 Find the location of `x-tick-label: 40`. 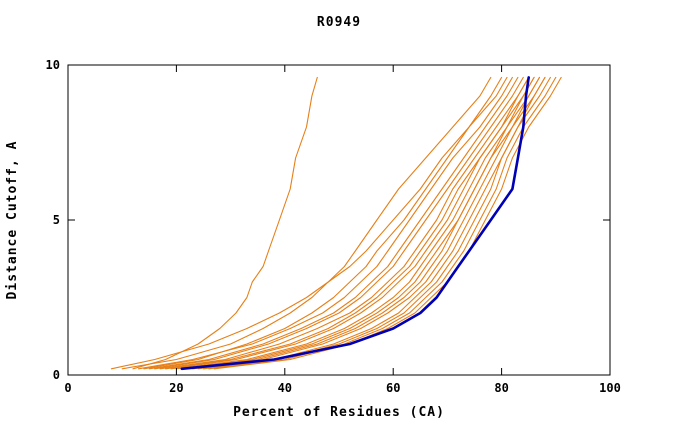

x-tick-label: 40 is located at coordinates (285, 388).